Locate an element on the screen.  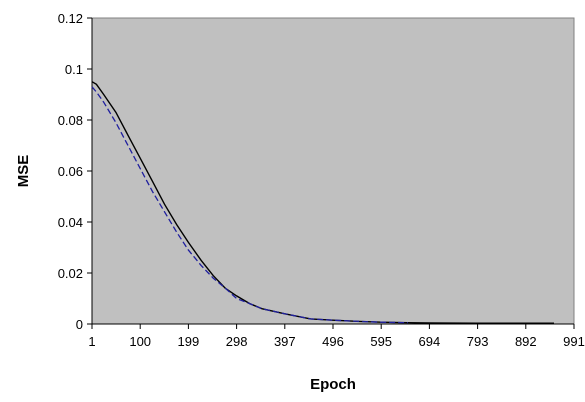
y-tick-label: 0.12 is located at coordinates (70, 18).